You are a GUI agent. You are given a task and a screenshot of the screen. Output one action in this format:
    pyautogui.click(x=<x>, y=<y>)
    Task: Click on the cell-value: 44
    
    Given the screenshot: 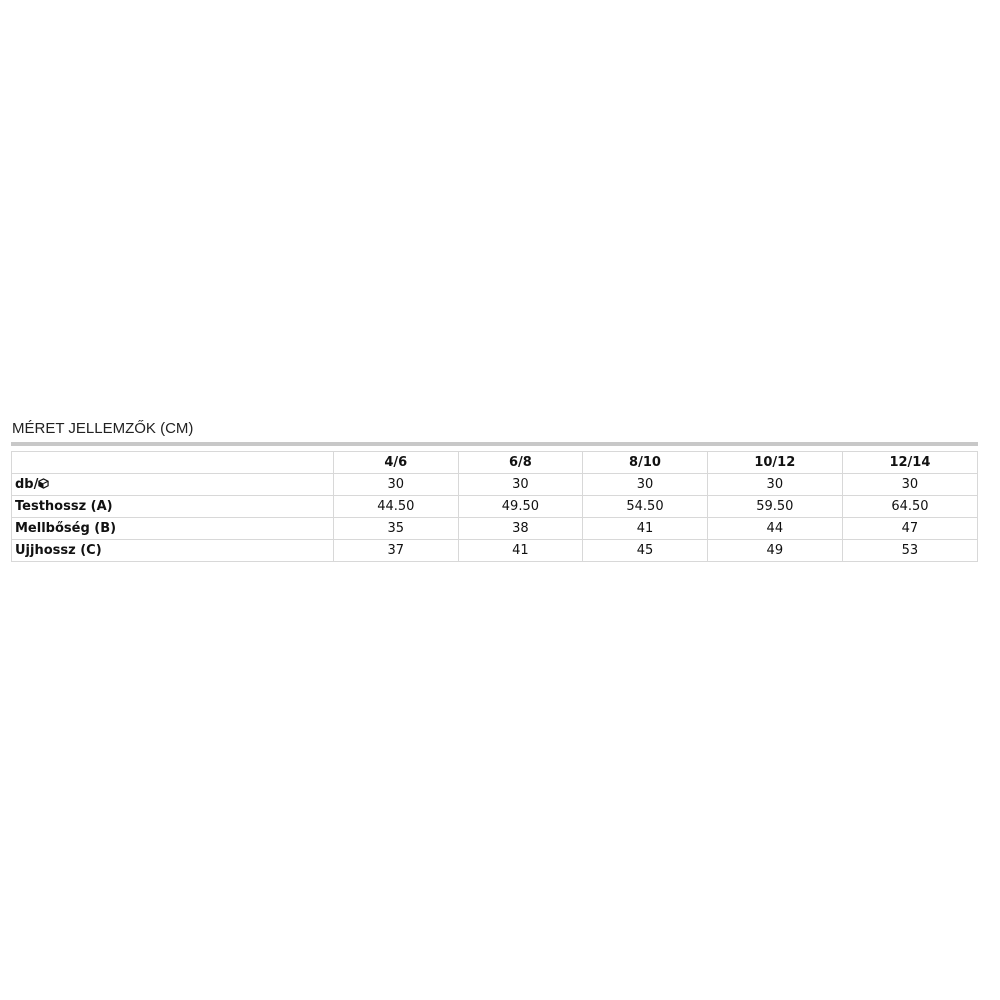 What is the action you would take?
    pyautogui.click(x=774, y=528)
    